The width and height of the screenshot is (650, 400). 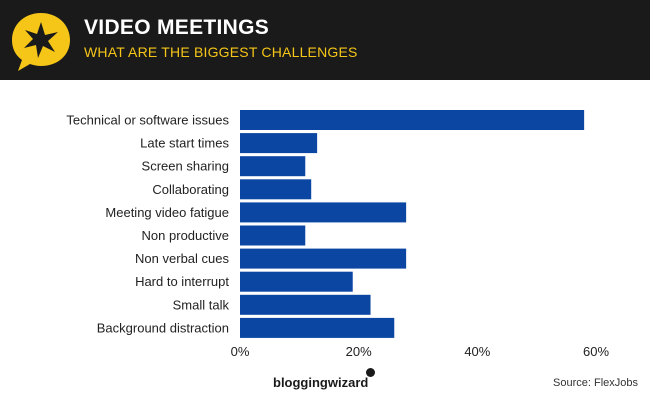 What do you see at coordinates (190, 189) in the screenshot?
I see `category-label: Collaborating` at bounding box center [190, 189].